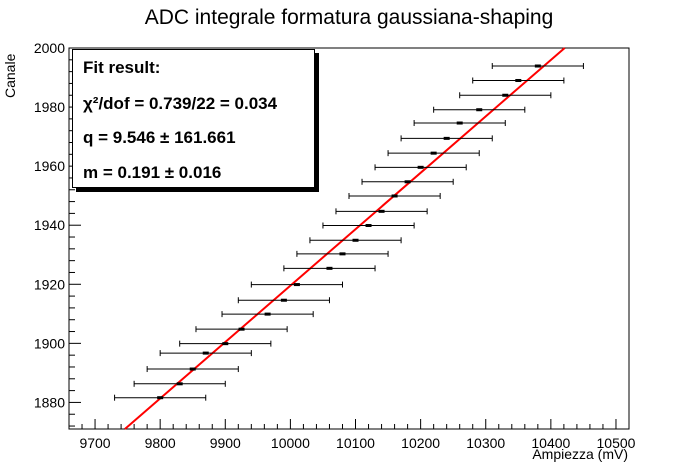  What do you see at coordinates (152, 172) in the screenshot?
I see `fit-m: m = 0.191 ± 0.016` at bounding box center [152, 172].